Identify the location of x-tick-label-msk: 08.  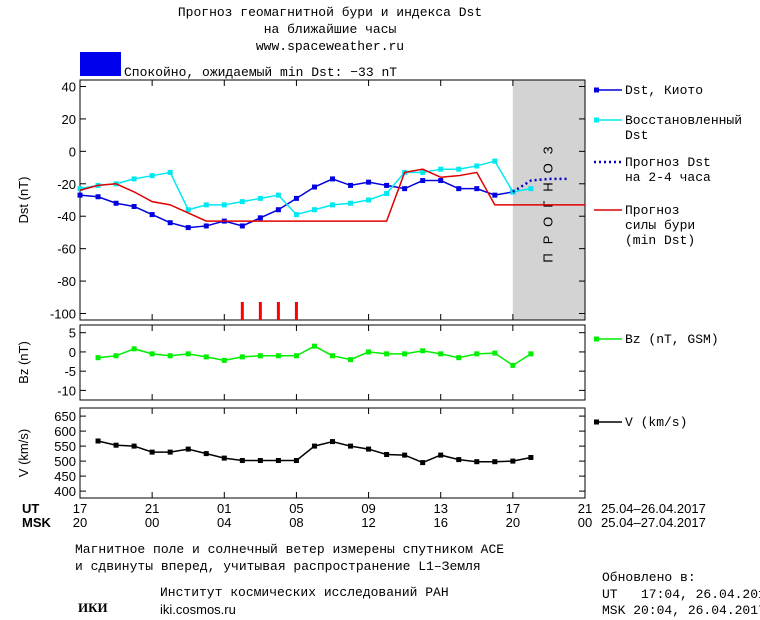
(296, 522).